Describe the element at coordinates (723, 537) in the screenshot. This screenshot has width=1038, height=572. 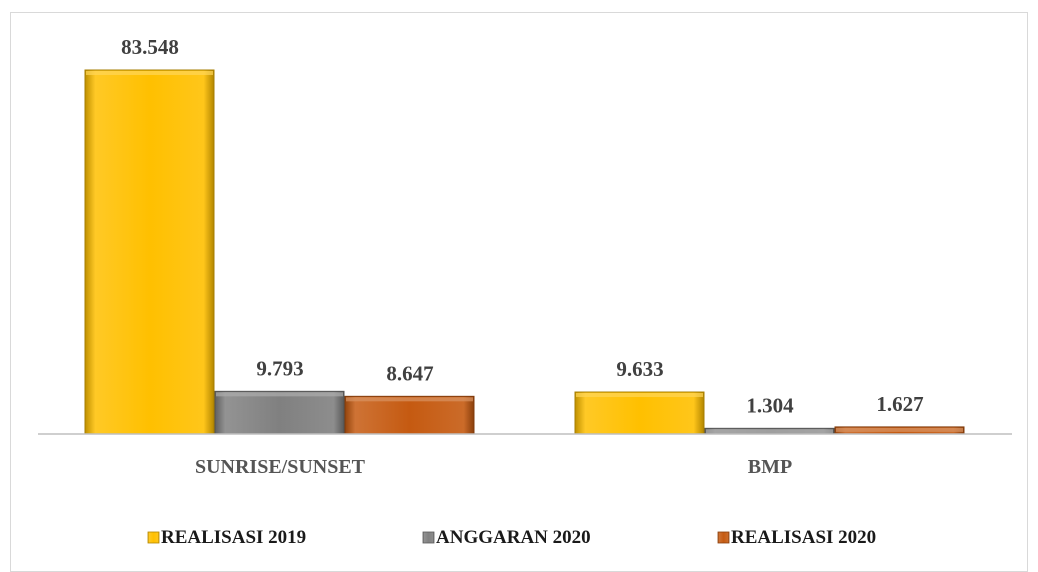
I see `legend-swatch-realisasi-2020` at that location.